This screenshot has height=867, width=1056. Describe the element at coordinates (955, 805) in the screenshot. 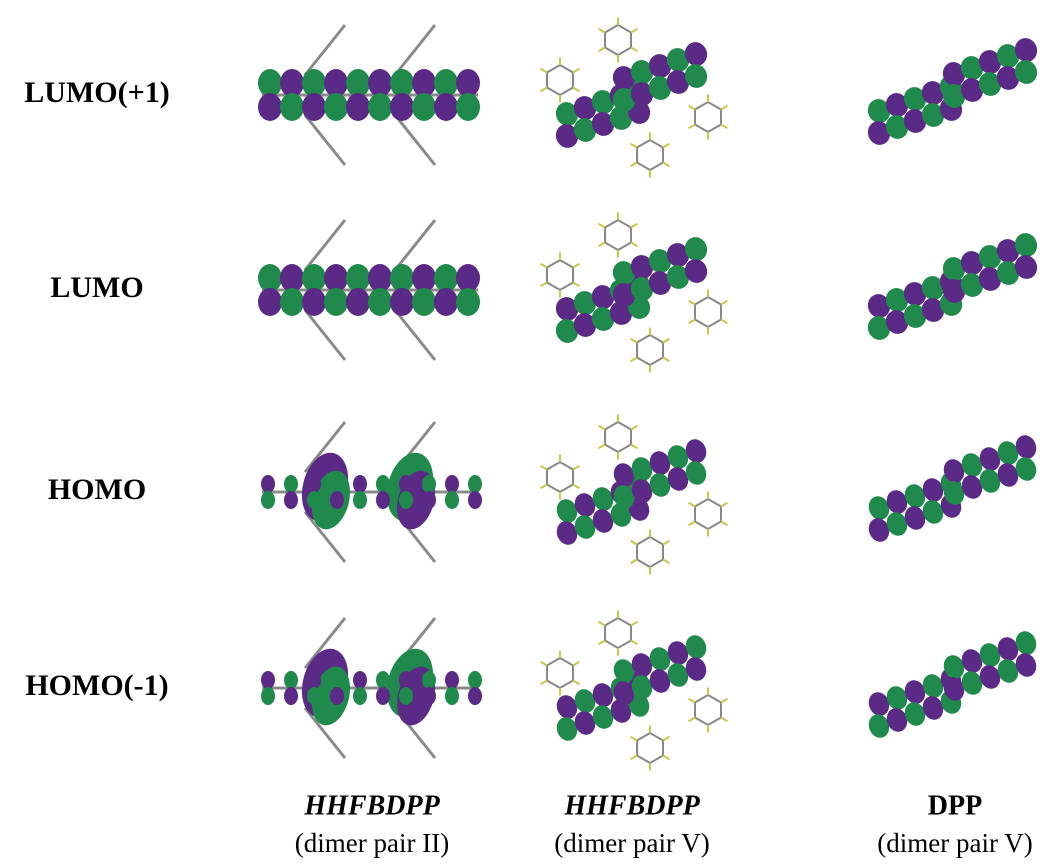

I see `column-name: DPP` at that location.